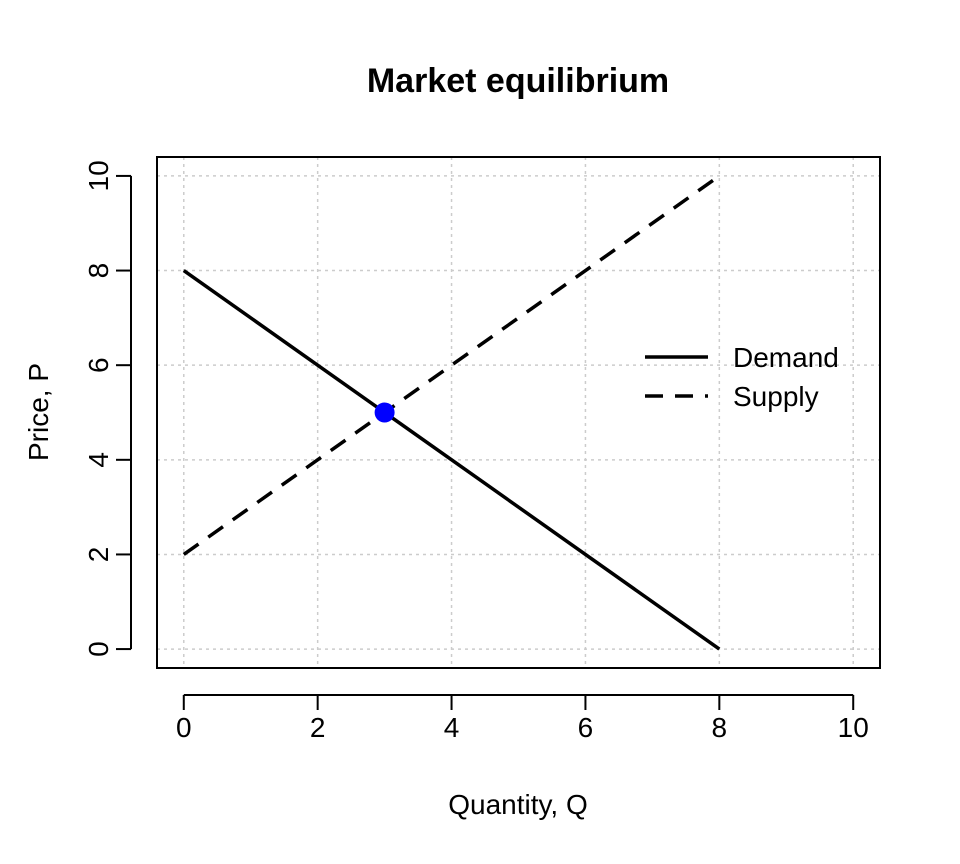 This screenshot has height=864, width=960. I want to click on y-tick-label: 2, so click(98, 555).